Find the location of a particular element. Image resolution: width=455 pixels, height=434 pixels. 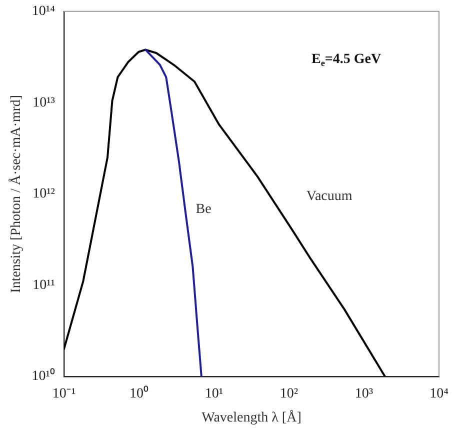

y-tick-label: 10¹² is located at coordinates (43, 194).